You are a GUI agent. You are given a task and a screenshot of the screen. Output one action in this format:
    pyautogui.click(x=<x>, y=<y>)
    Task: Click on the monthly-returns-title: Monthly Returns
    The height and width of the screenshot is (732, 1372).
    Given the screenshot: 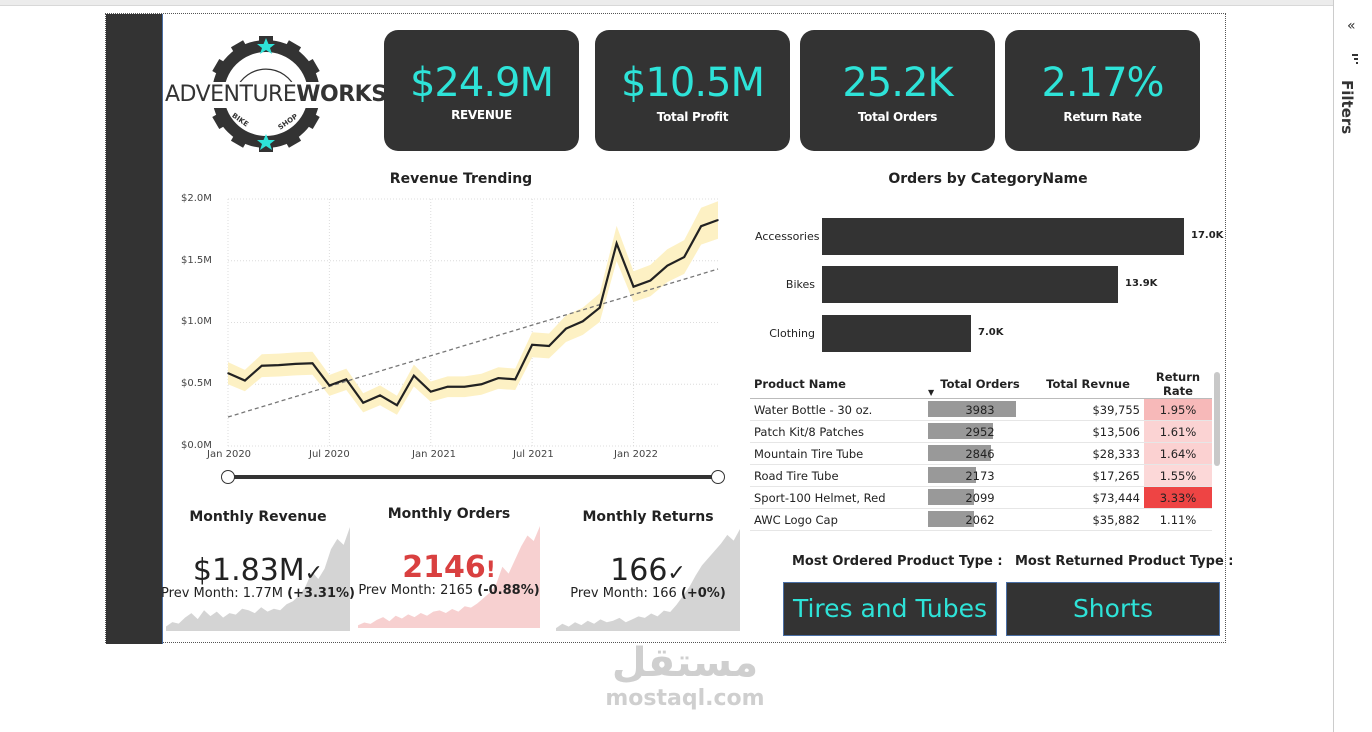 What is the action you would take?
    pyautogui.click(x=648, y=517)
    